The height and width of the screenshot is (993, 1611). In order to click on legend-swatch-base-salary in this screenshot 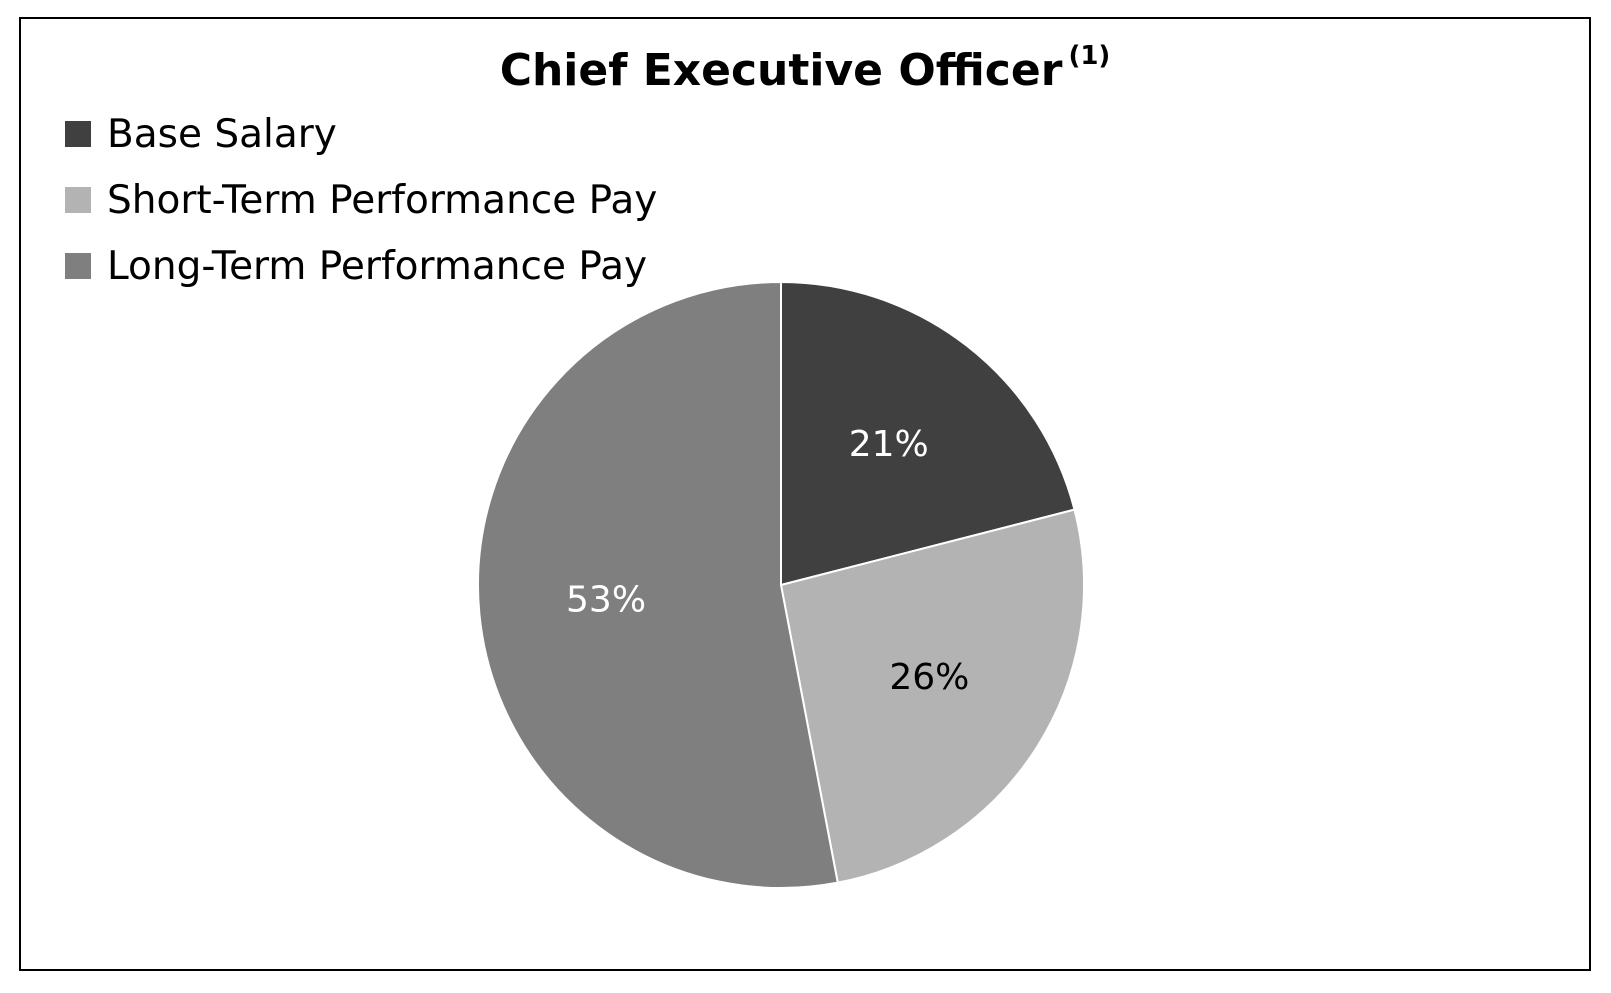, I will do `click(78, 134)`.